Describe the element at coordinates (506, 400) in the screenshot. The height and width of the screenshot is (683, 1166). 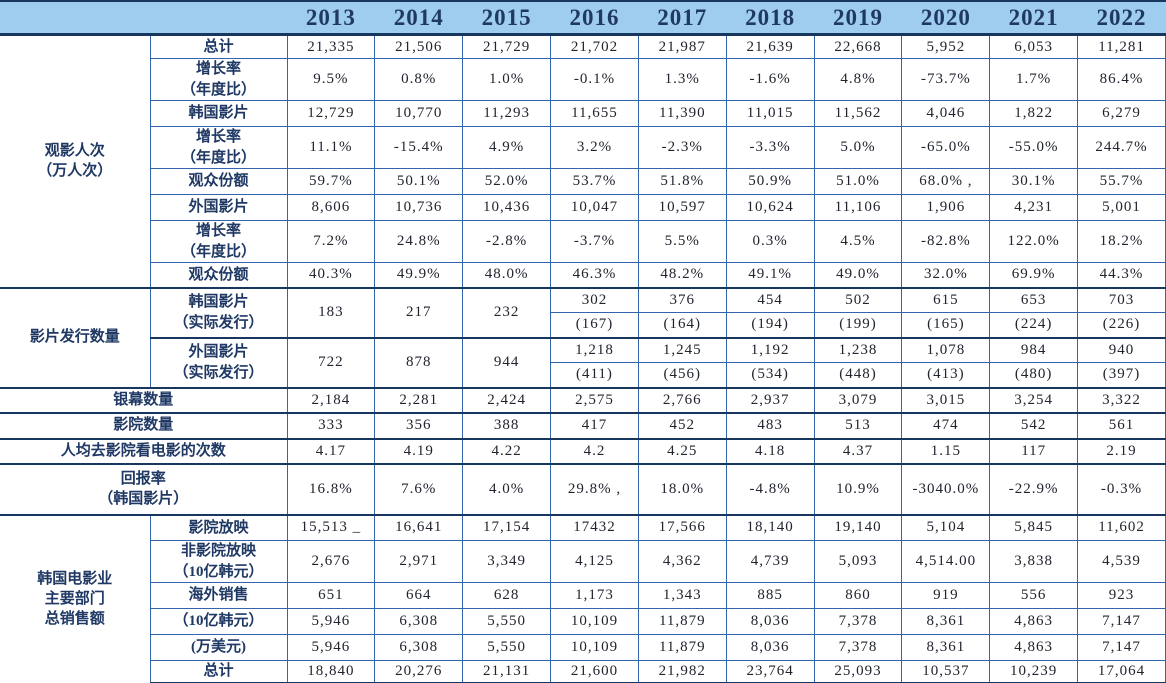
I see `value-cell: 2,424` at that location.